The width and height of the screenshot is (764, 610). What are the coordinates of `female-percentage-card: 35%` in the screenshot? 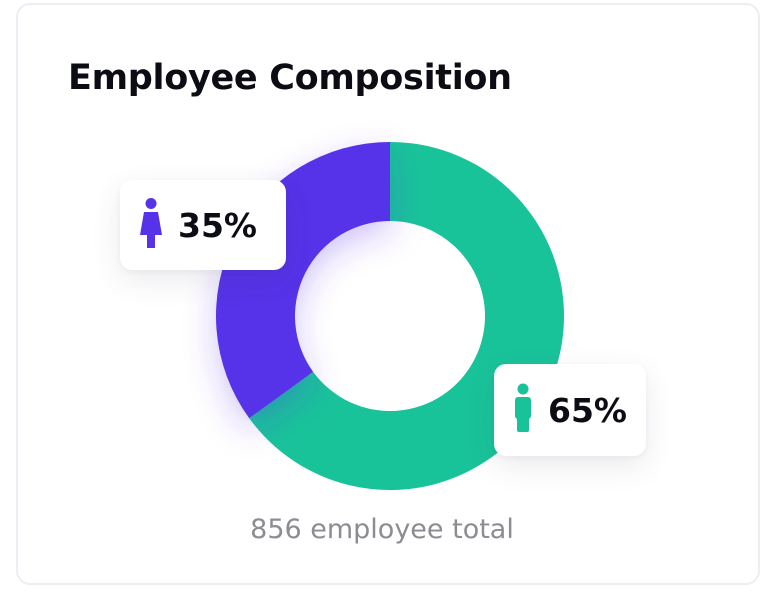 It's located at (203, 225).